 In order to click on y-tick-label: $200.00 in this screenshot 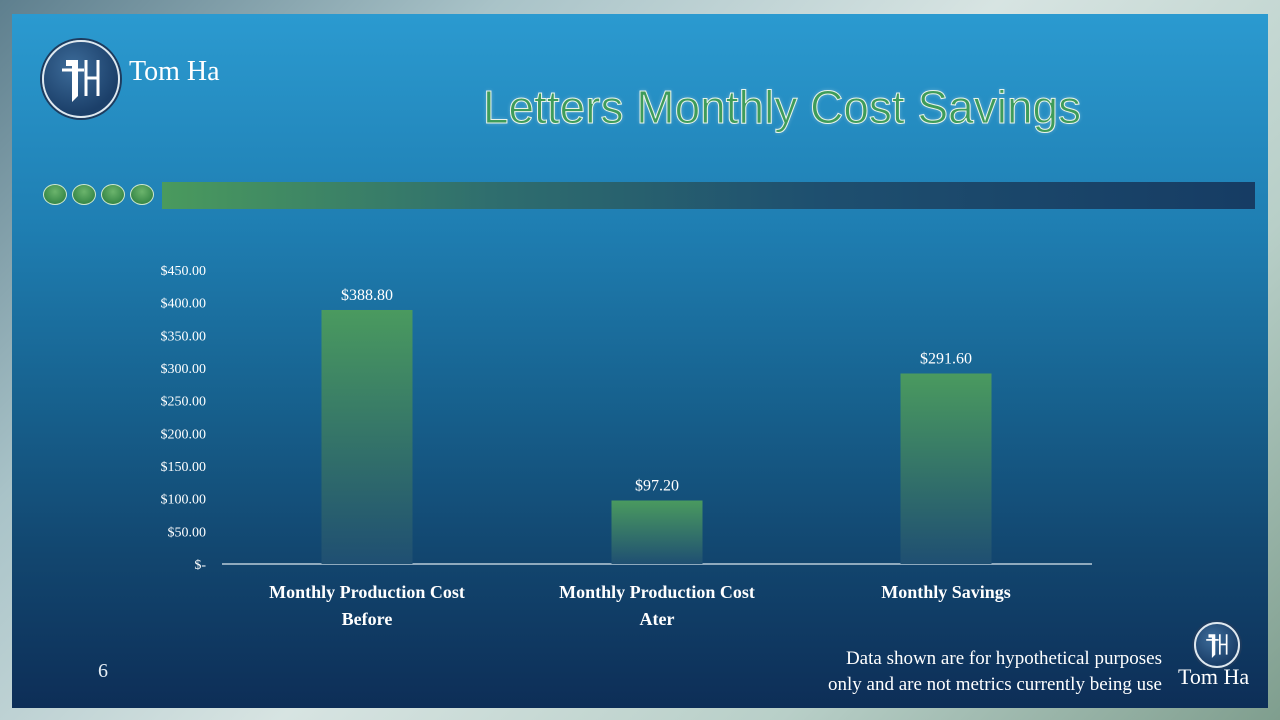, I will do `click(184, 434)`.